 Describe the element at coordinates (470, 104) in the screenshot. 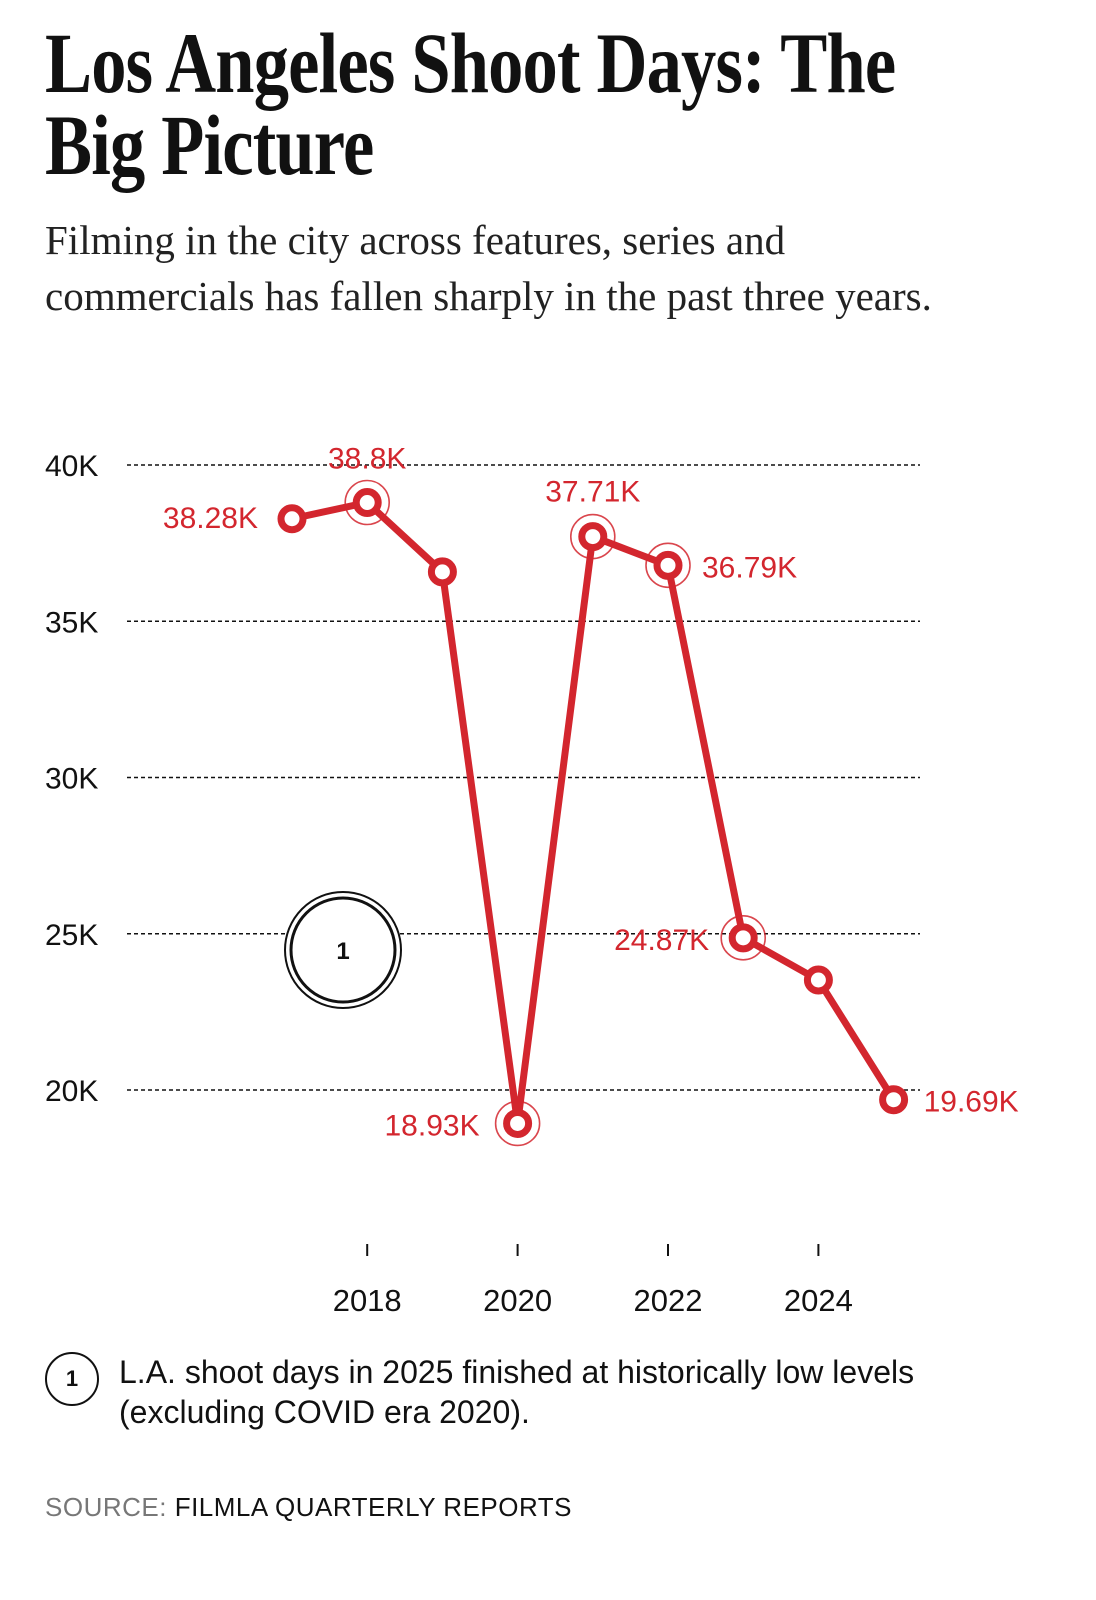

I see `chart-title: Los Angeles Shoot Days: The Big Picture` at that location.